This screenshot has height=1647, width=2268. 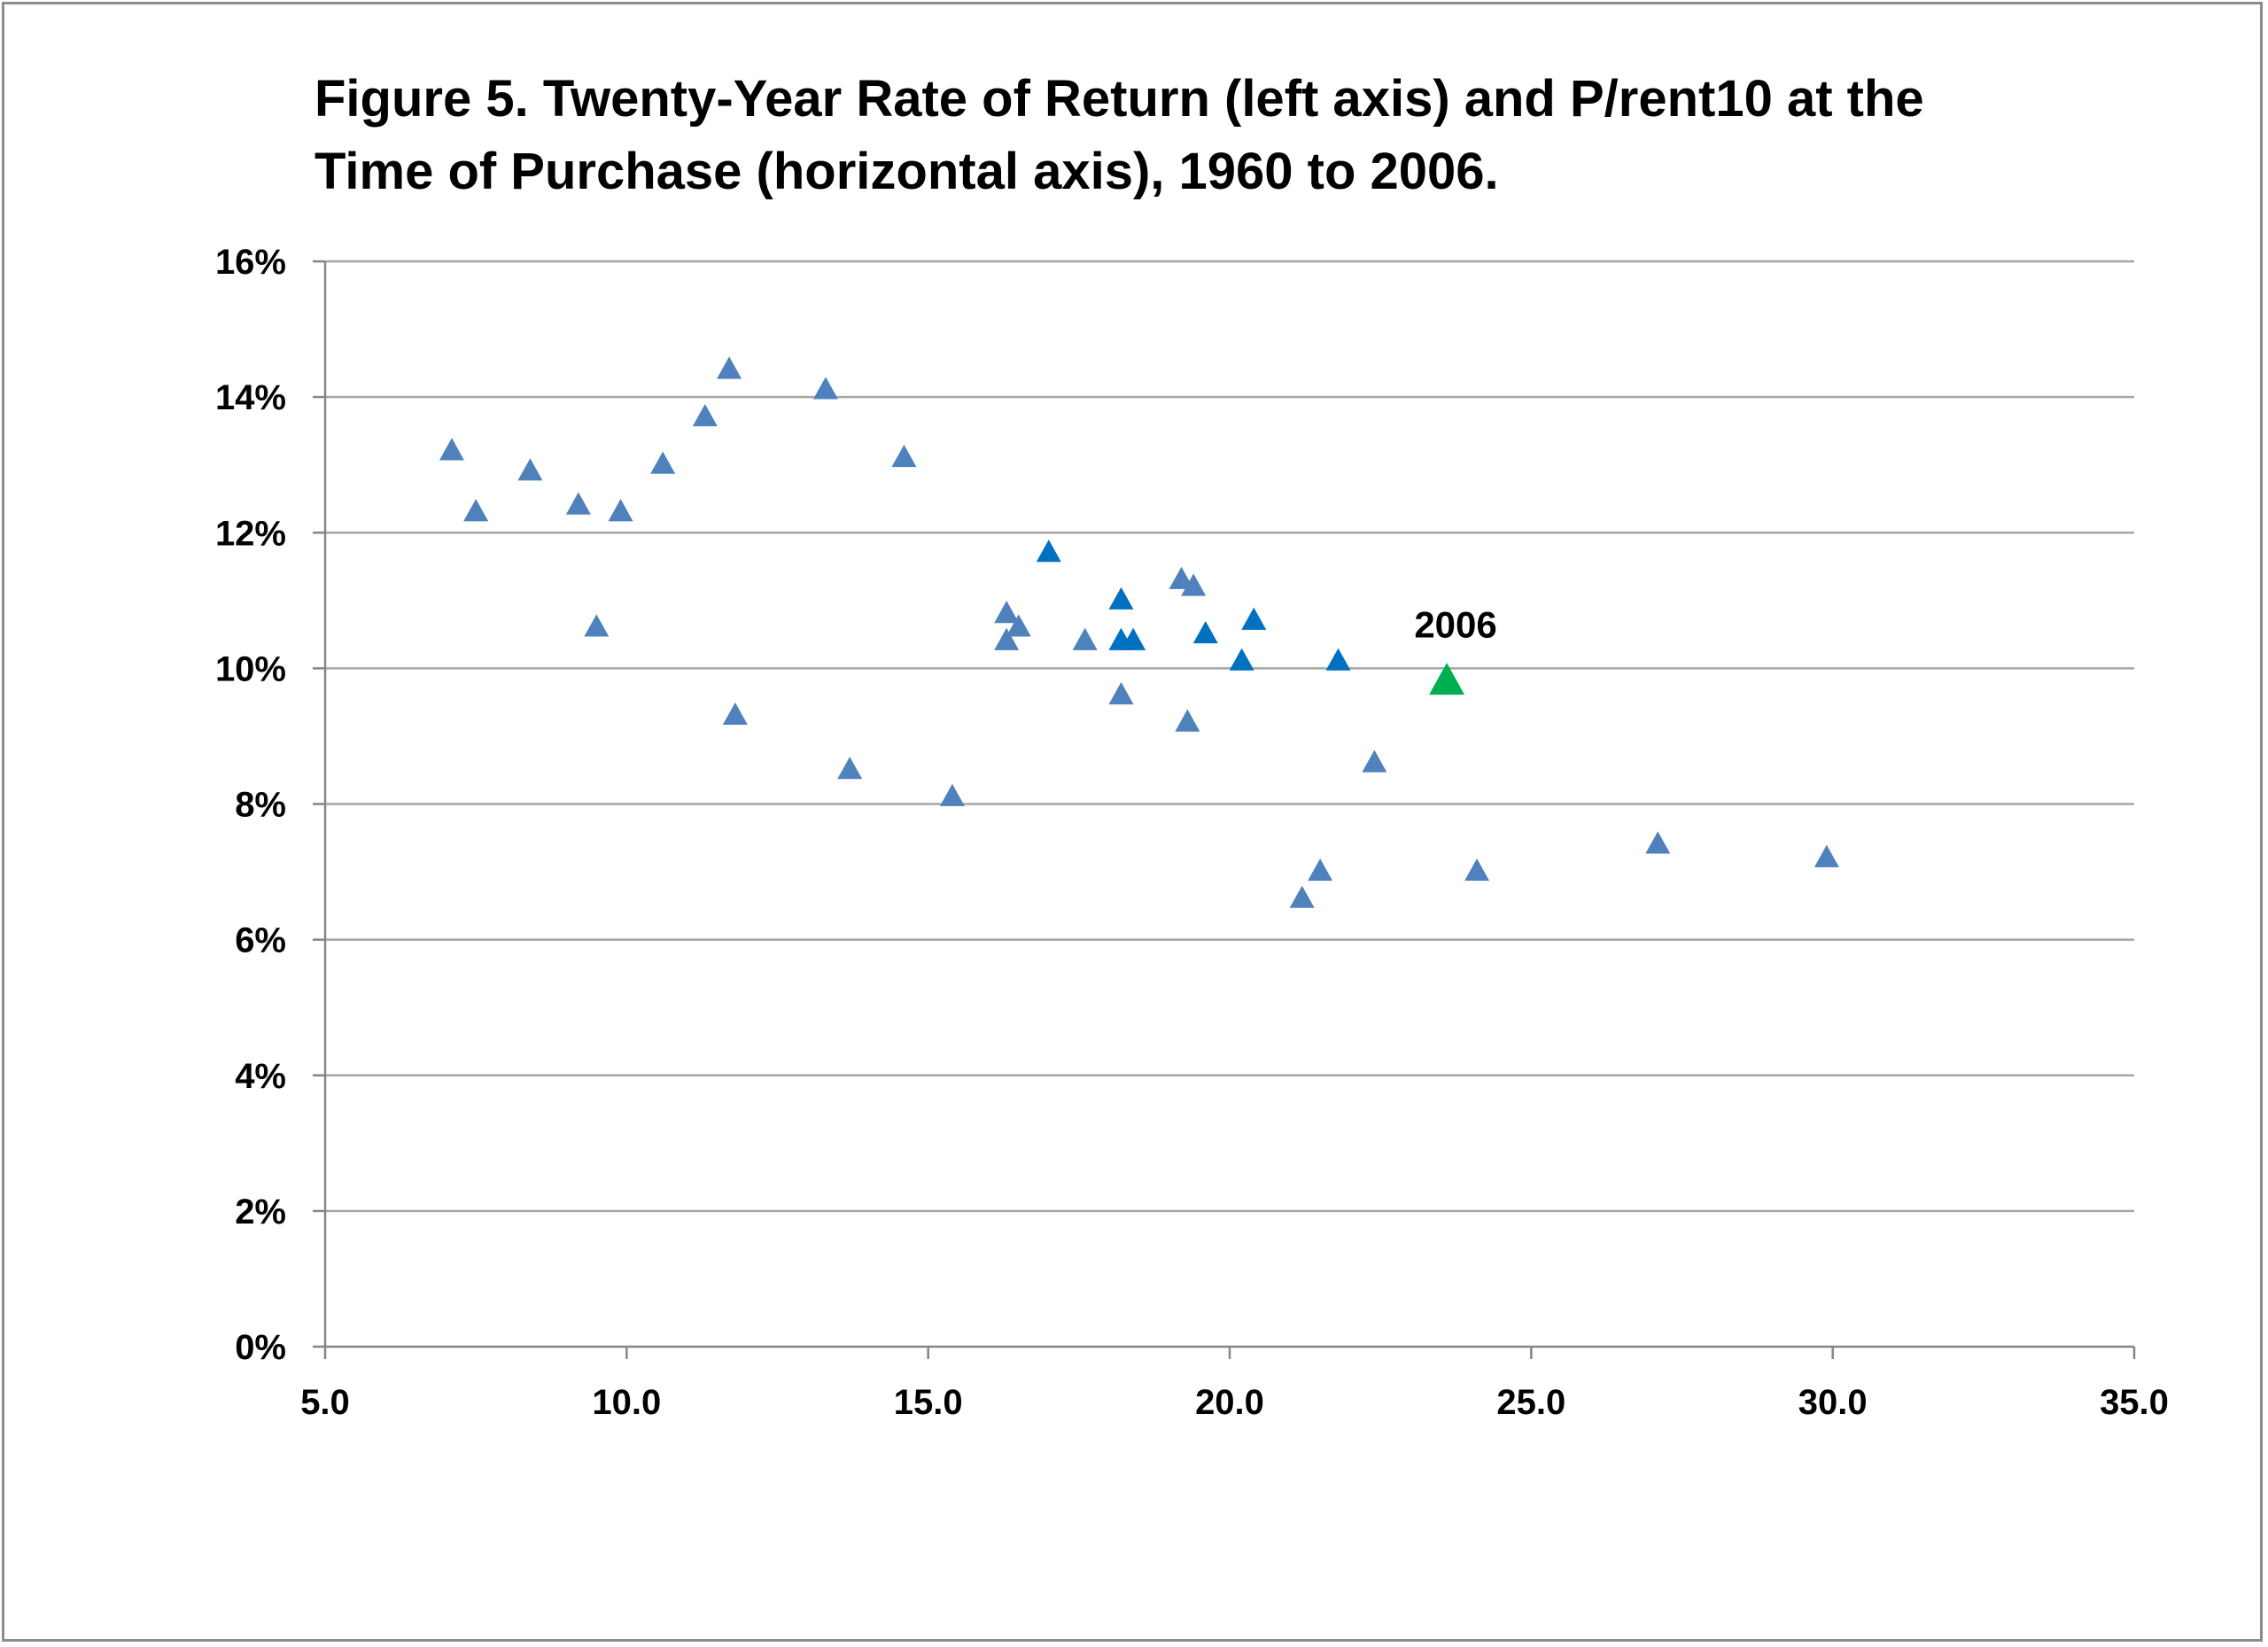 I want to click on y-tick-label: 6%, so click(x=260, y=940).